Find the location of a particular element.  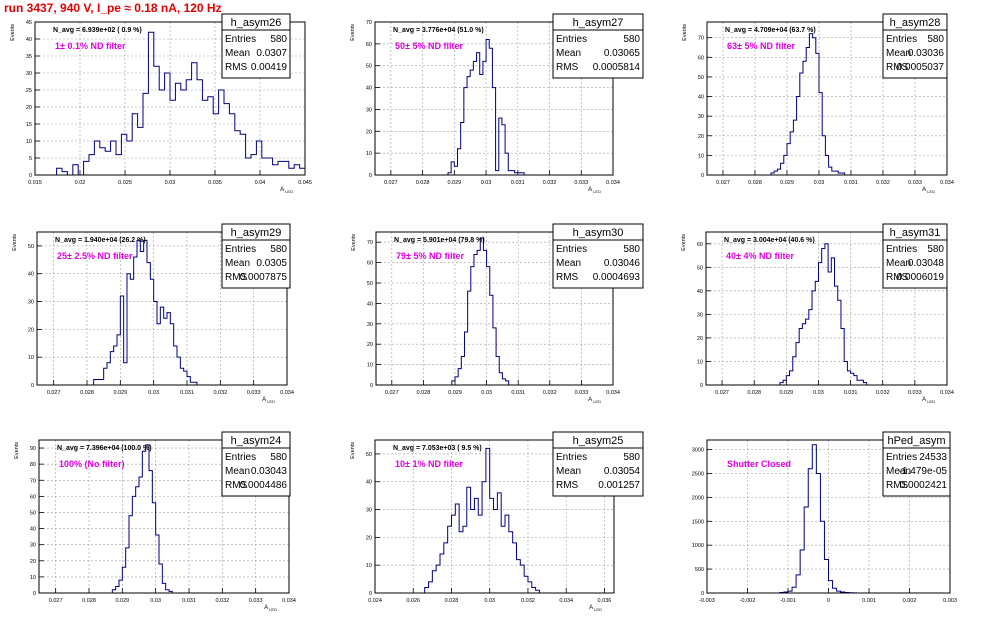

navg-label: N_avg = 5.901e+04 (79.8 %) is located at coordinates (439, 240).